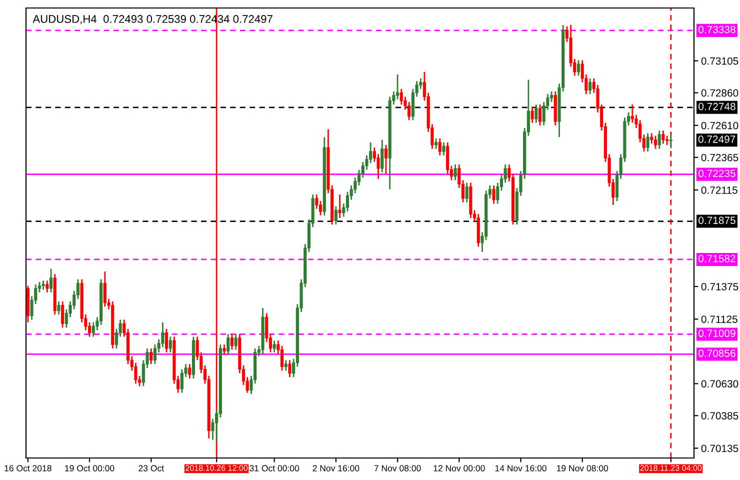 This screenshot has width=740, height=480. I want to click on ref-line-label: 0.72748, so click(717, 106).